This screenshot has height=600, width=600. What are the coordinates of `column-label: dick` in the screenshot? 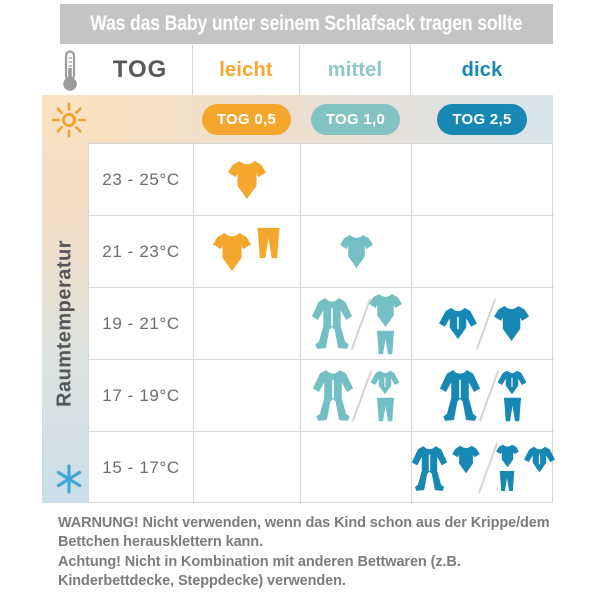 It's located at (482, 69).